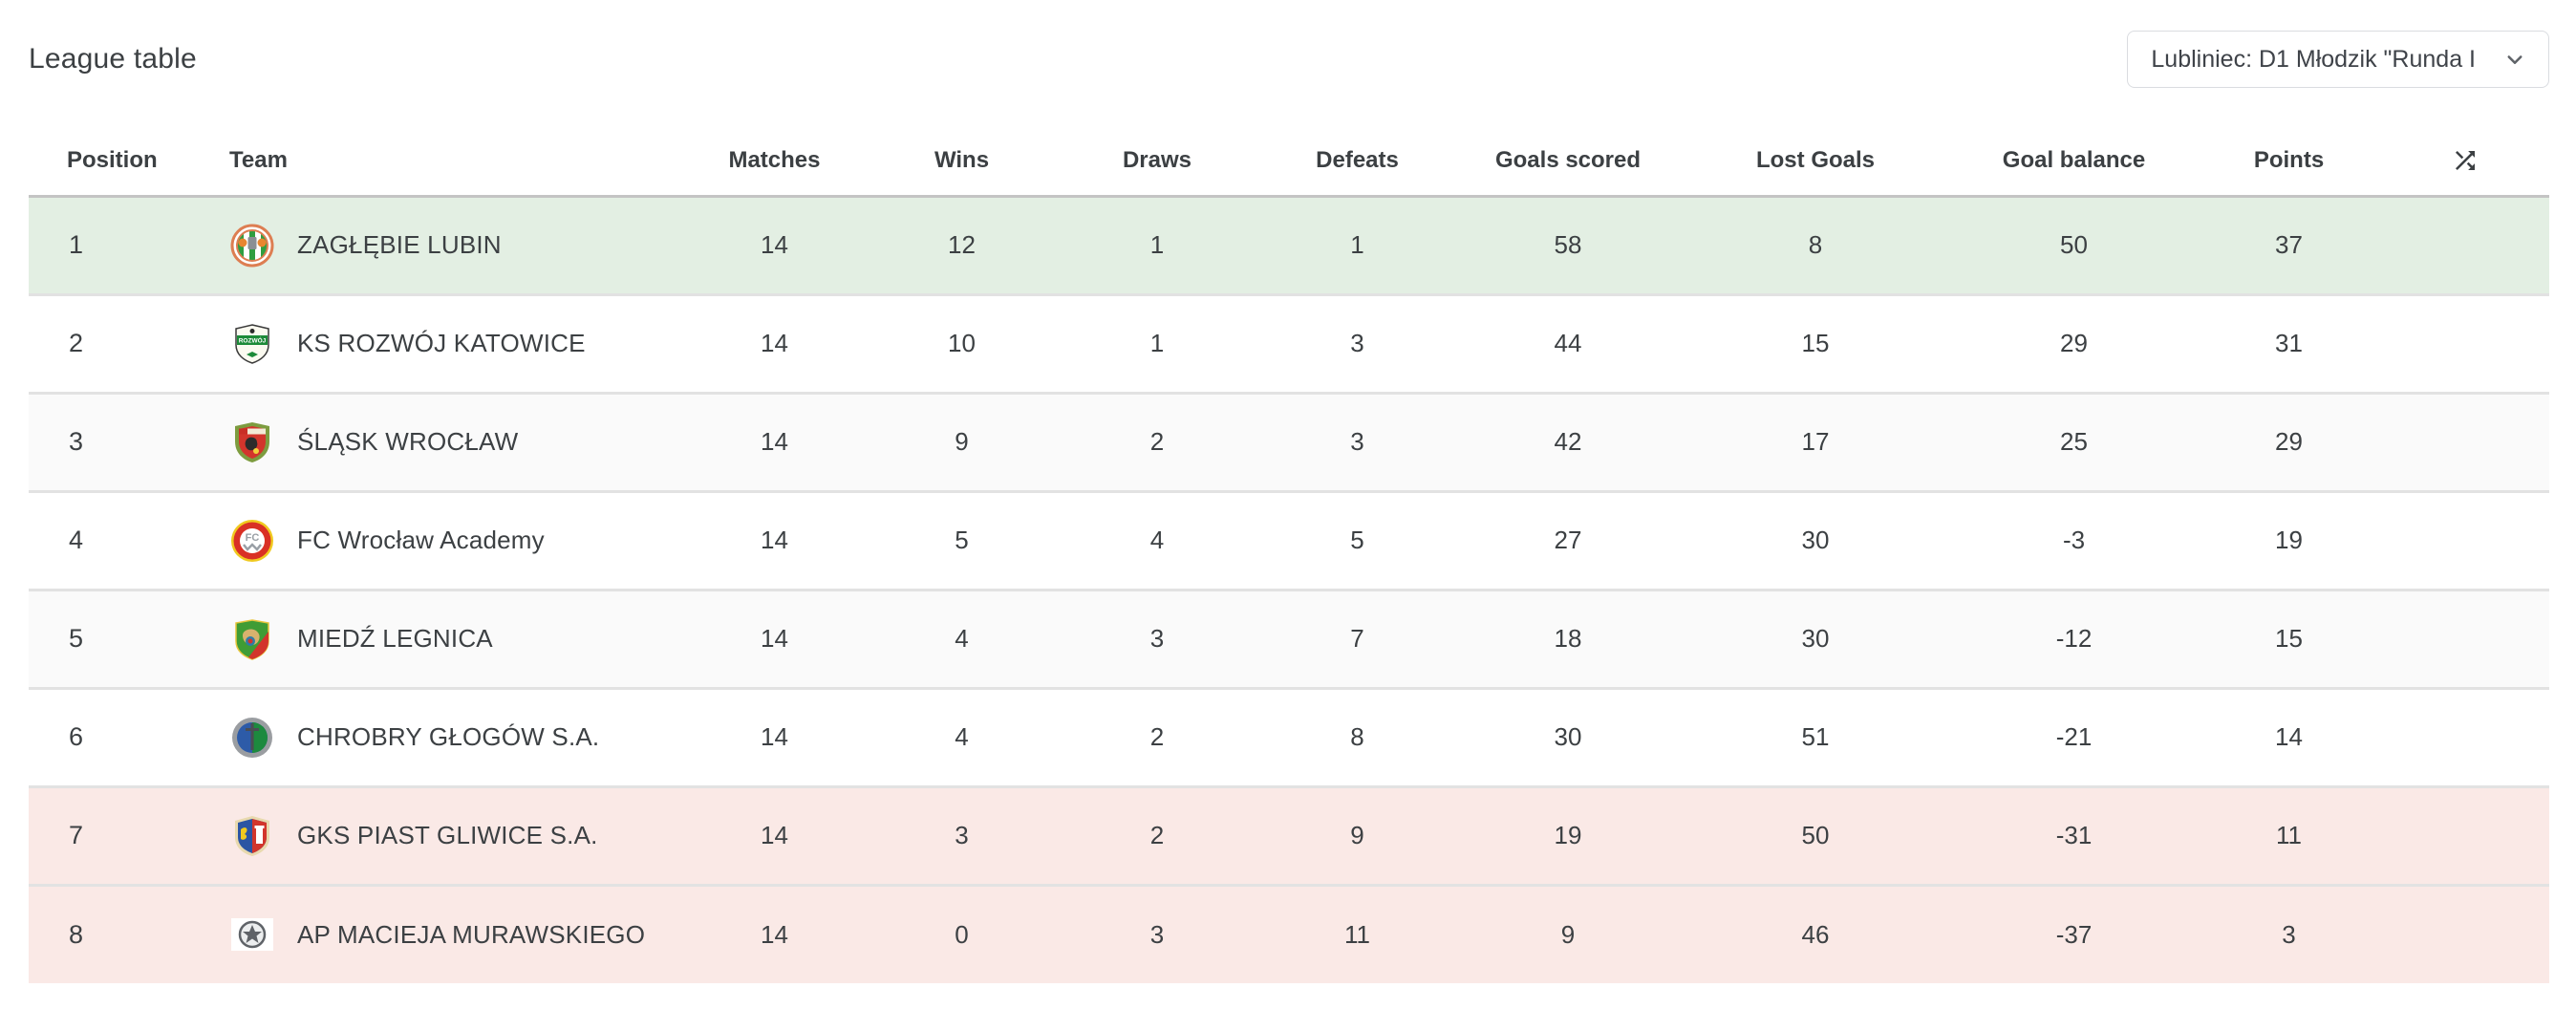 This screenshot has width=2576, height=1009. Describe the element at coordinates (2313, 59) in the screenshot. I see `season-select-value: Lubliniec: D1 Młodzik "Runda I` at that location.